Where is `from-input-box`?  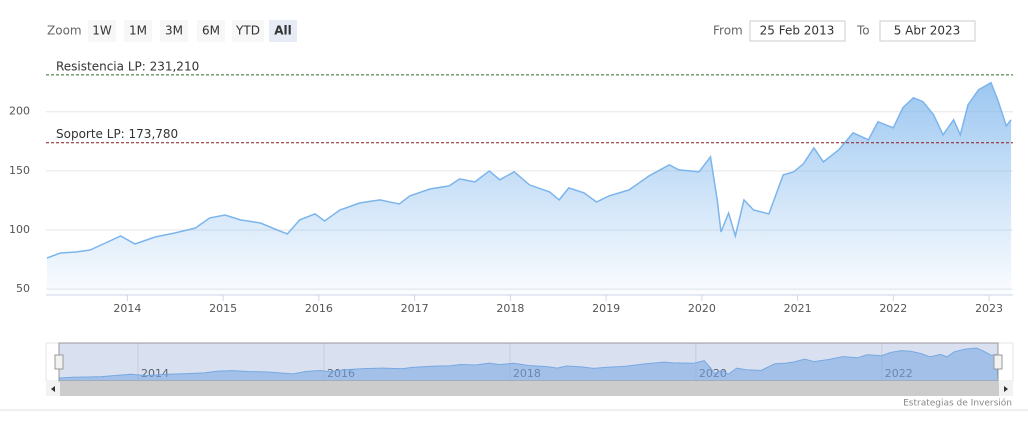 from-input-box is located at coordinates (797, 31).